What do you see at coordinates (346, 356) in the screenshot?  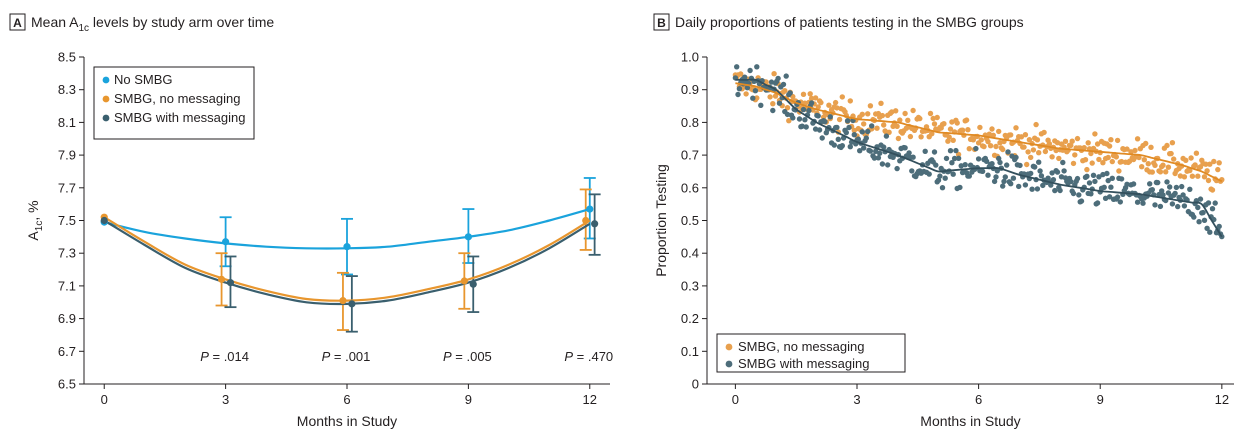 I see `p-value-label: P = .001` at bounding box center [346, 356].